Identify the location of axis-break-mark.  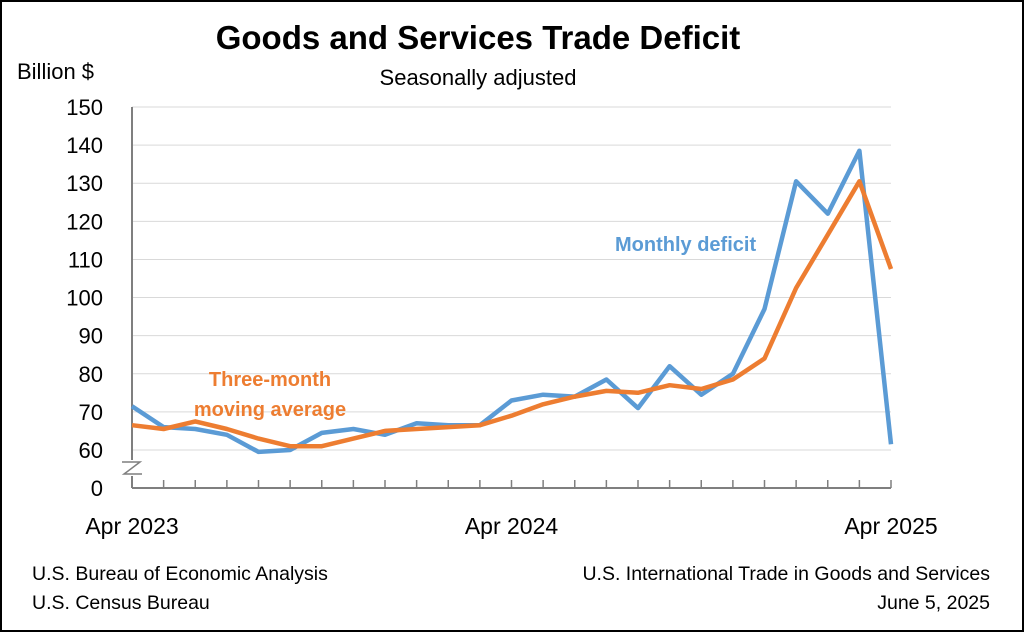
(132, 468).